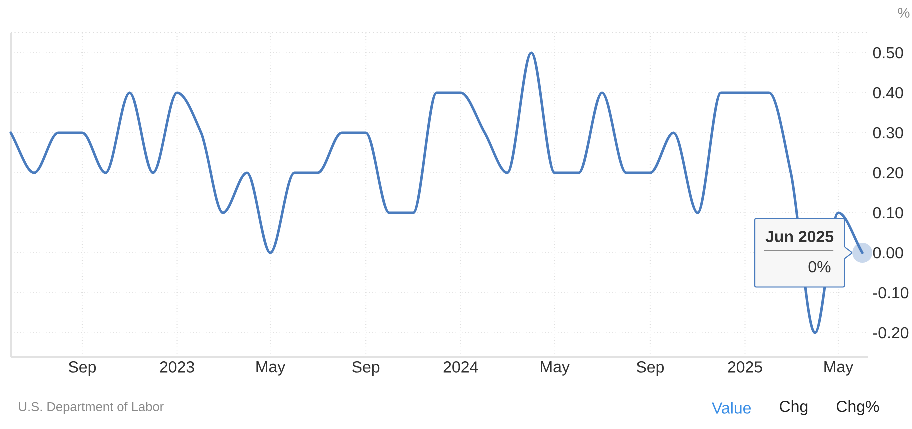 This screenshot has height=429, width=912. Describe the element at coordinates (819, 267) in the screenshot. I see `annotation: 0%` at that location.